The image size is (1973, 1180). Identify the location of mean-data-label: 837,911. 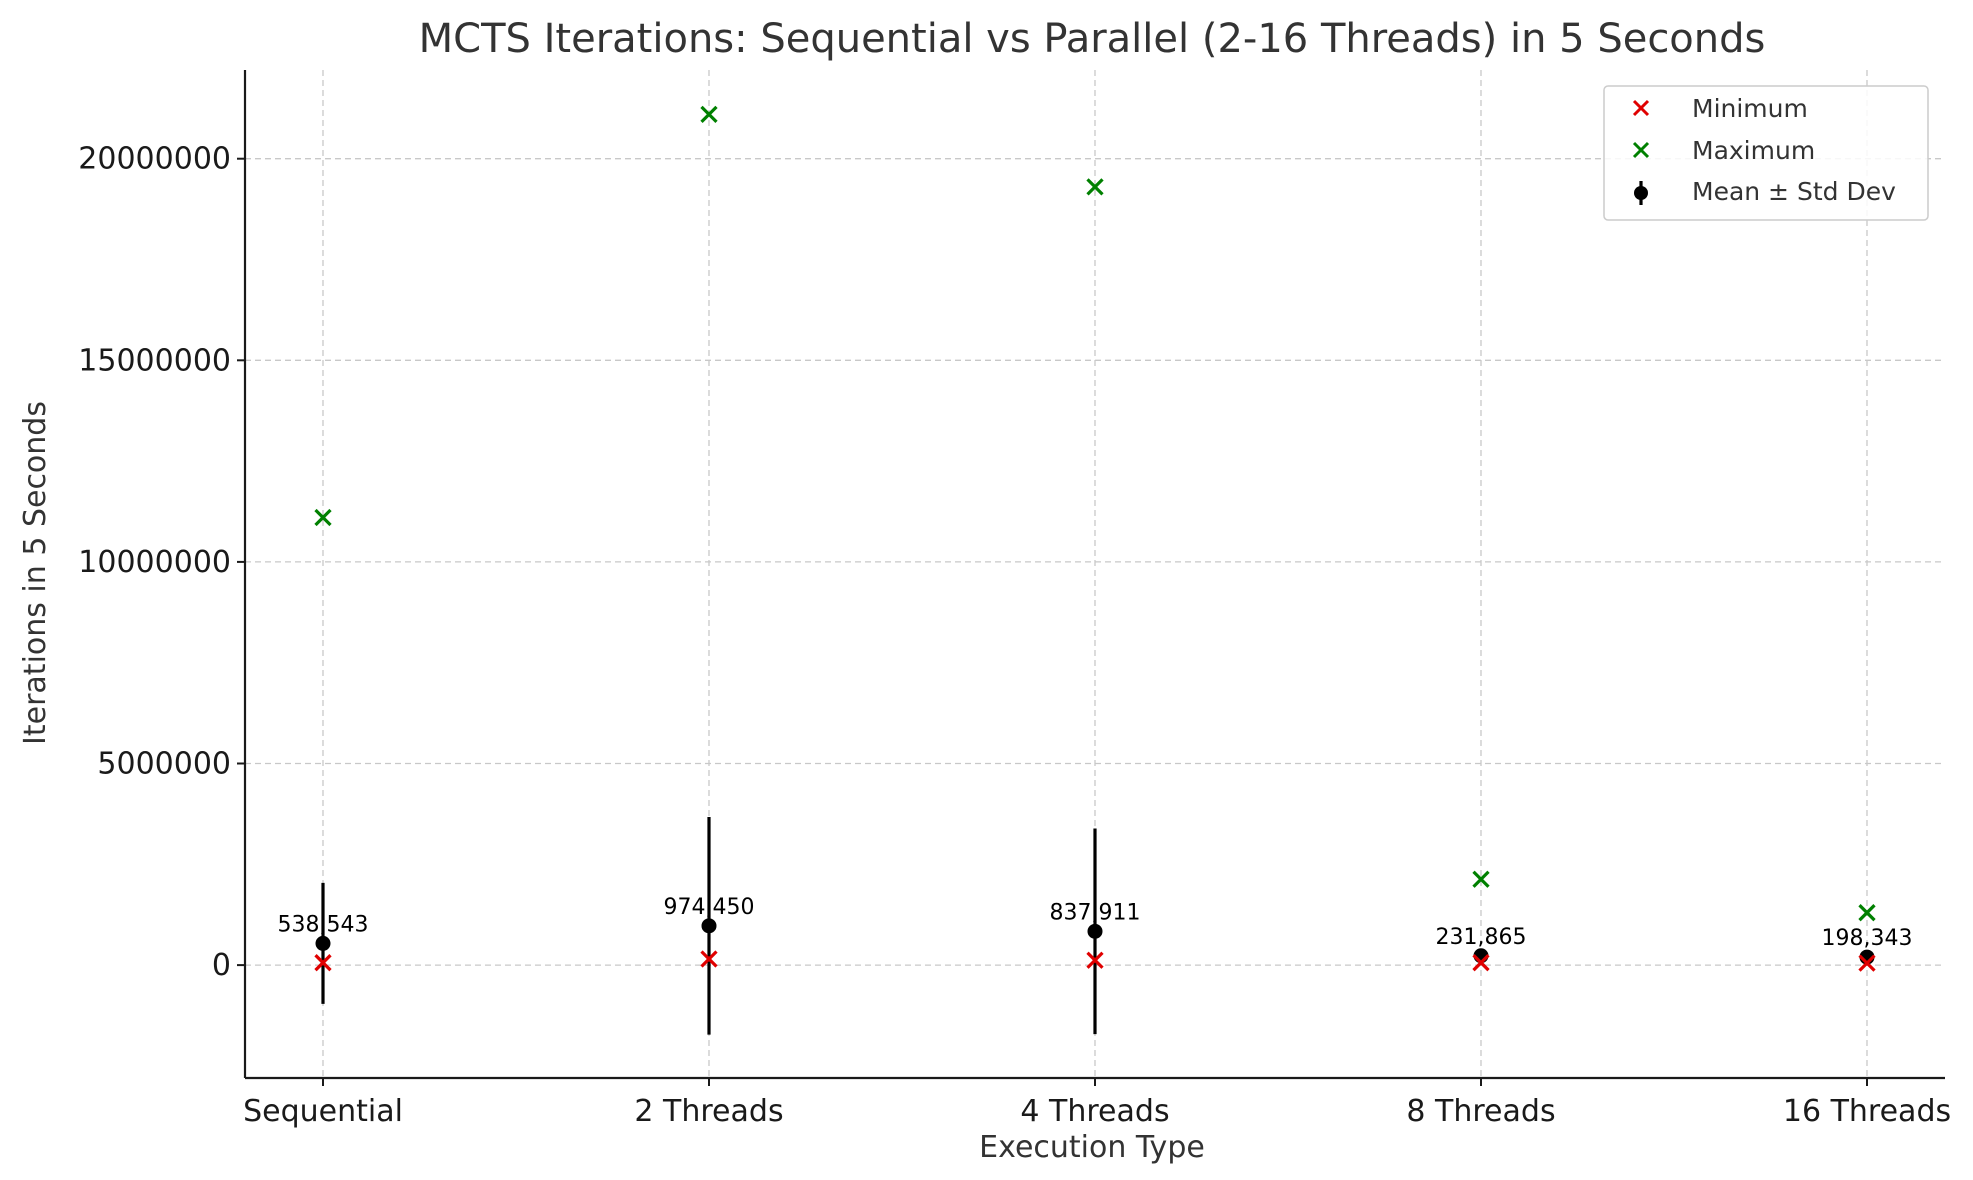
(1095, 912).